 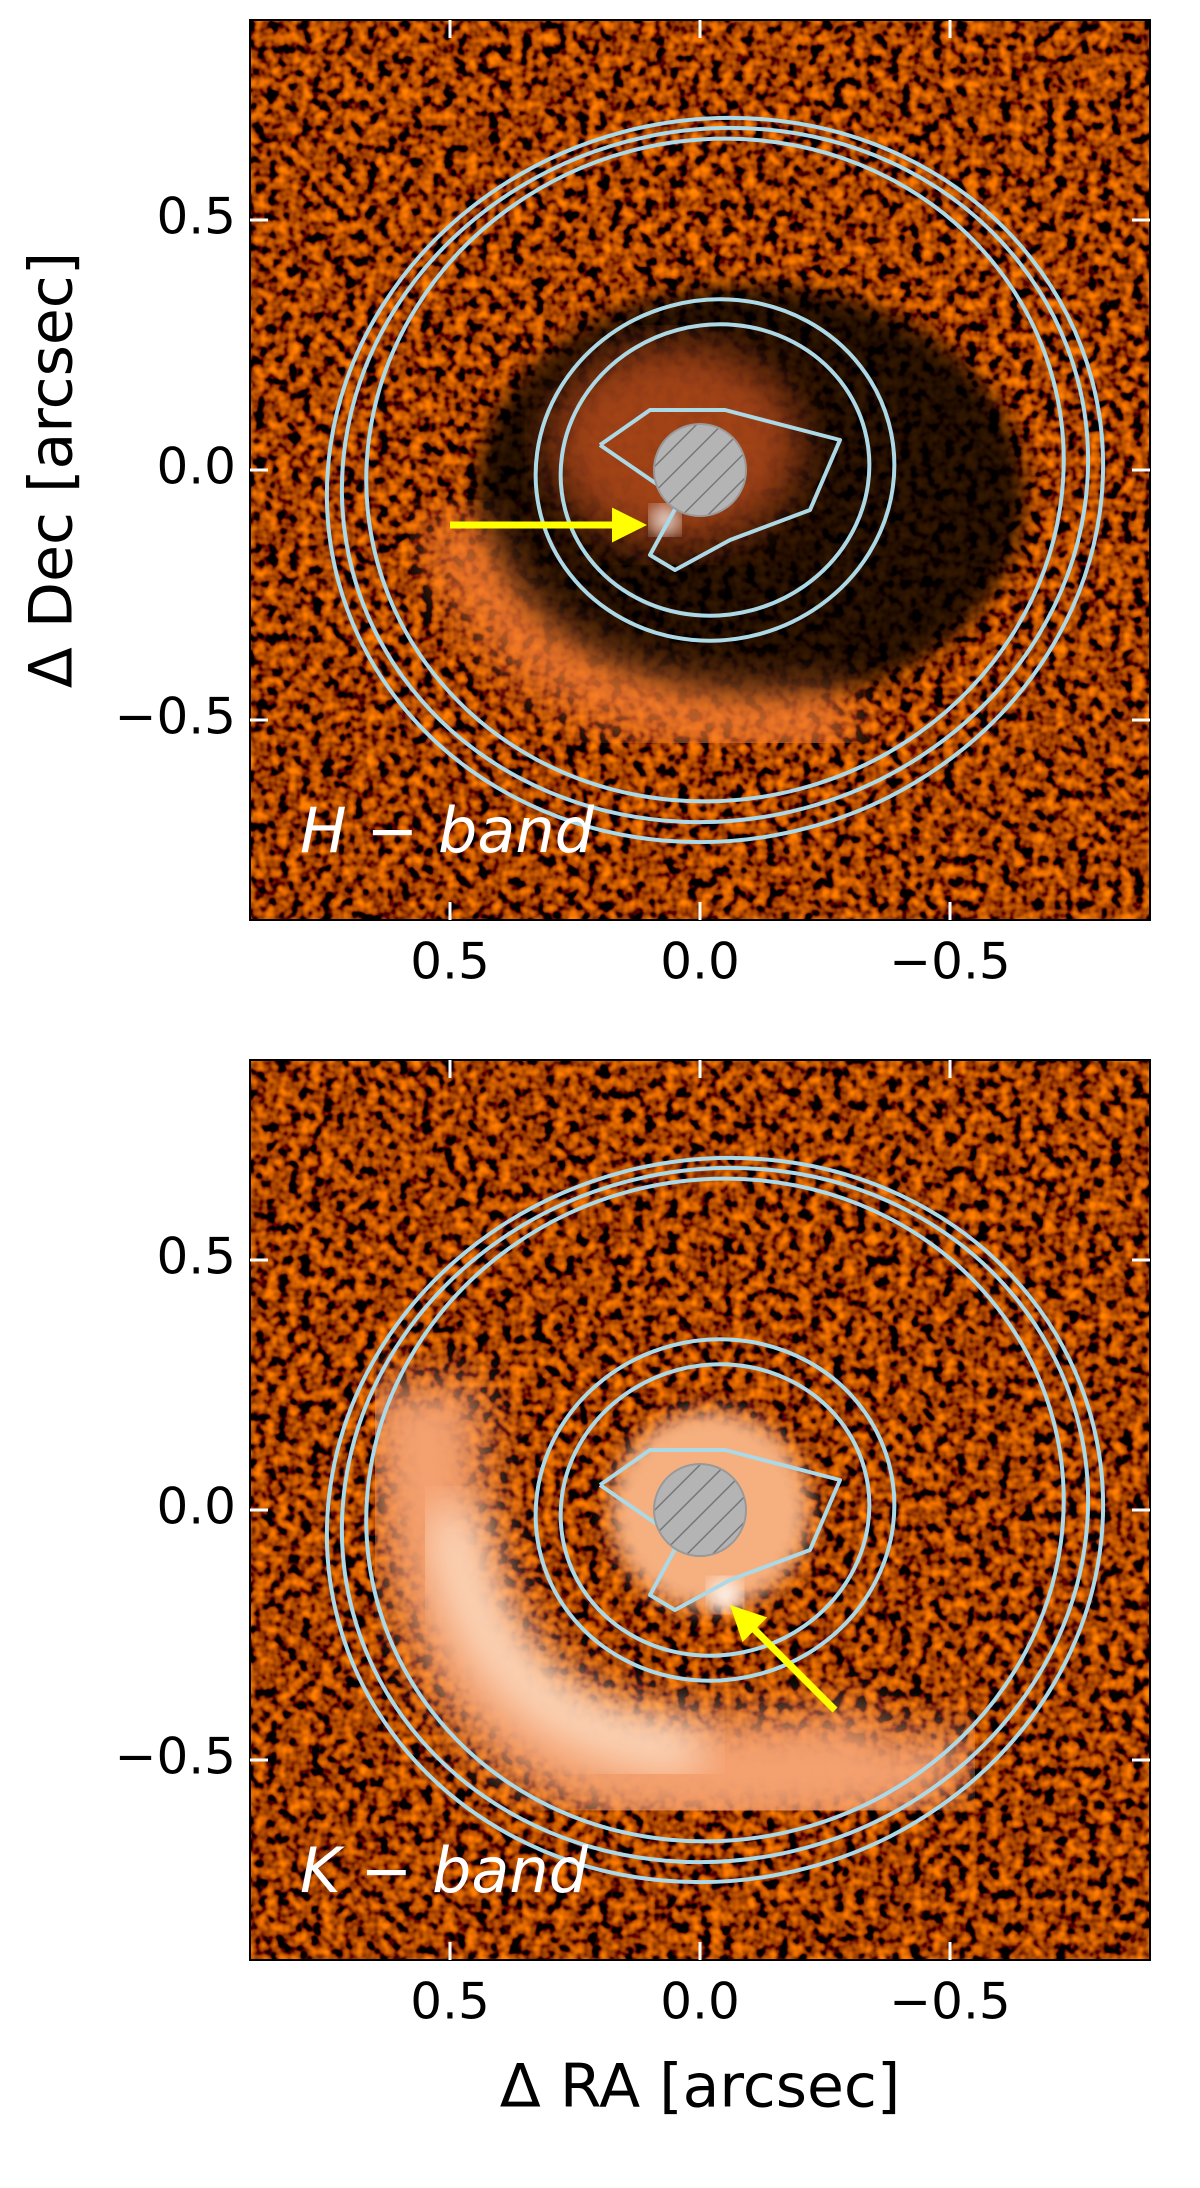 I want to click on disk-arc-core, so click(x=564, y=1640).